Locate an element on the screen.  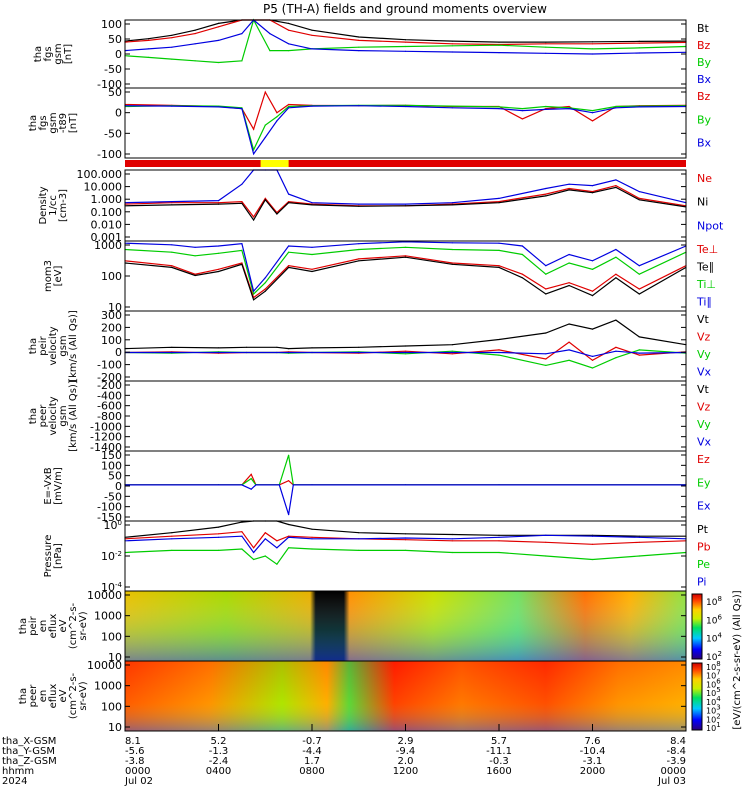
x-tick-label: -10.4 is located at coordinates (593, 751).